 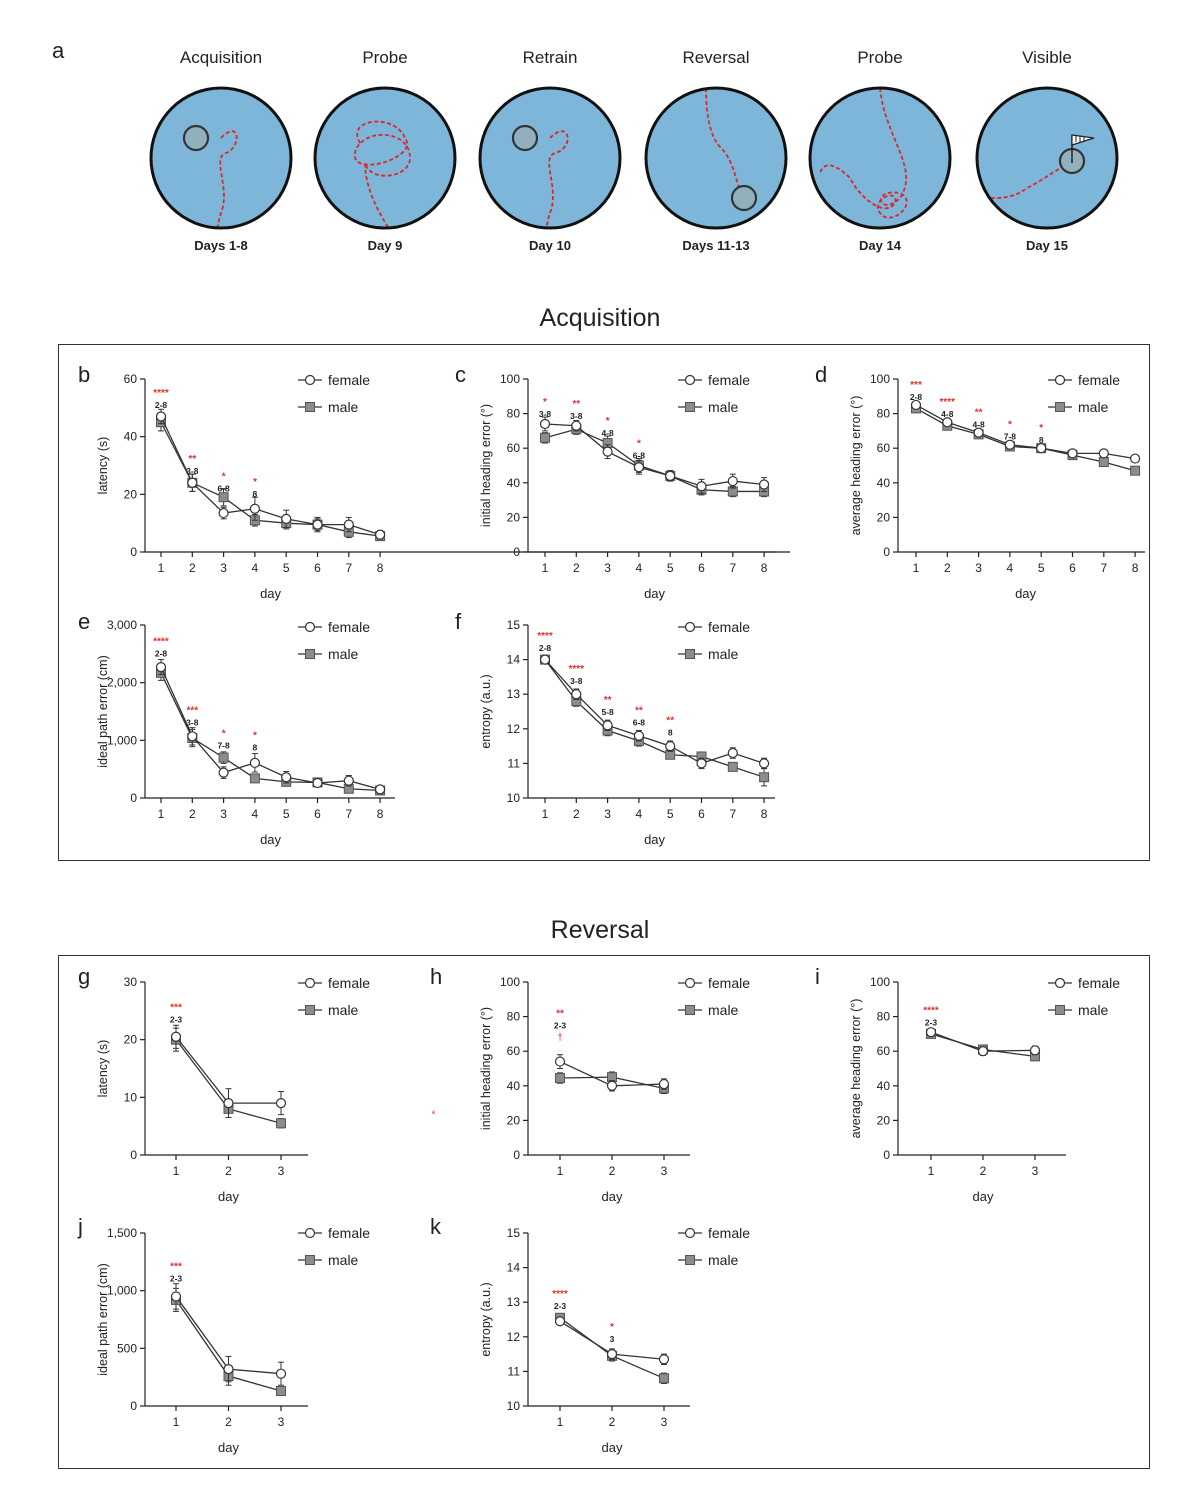 What do you see at coordinates (223, 488) in the screenshot?
I see `range-label: 6-8` at bounding box center [223, 488].